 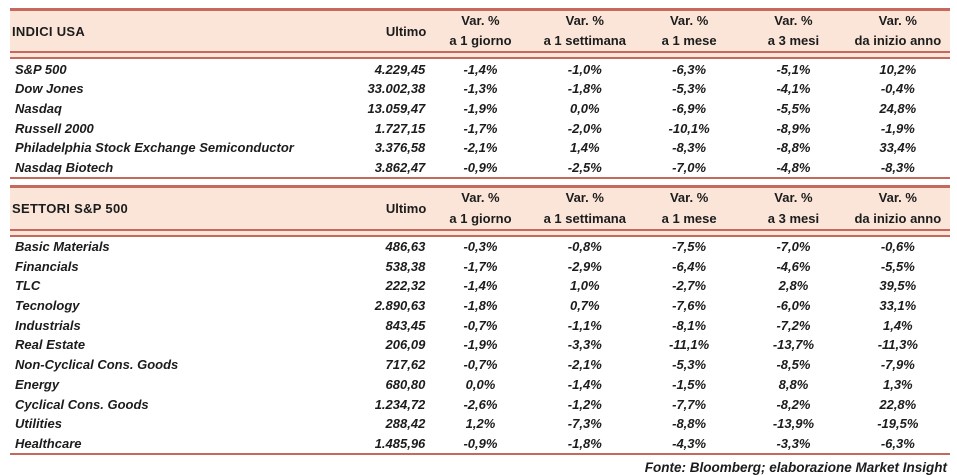 What do you see at coordinates (54, 128) in the screenshot?
I see `row-name: Russell 2000` at bounding box center [54, 128].